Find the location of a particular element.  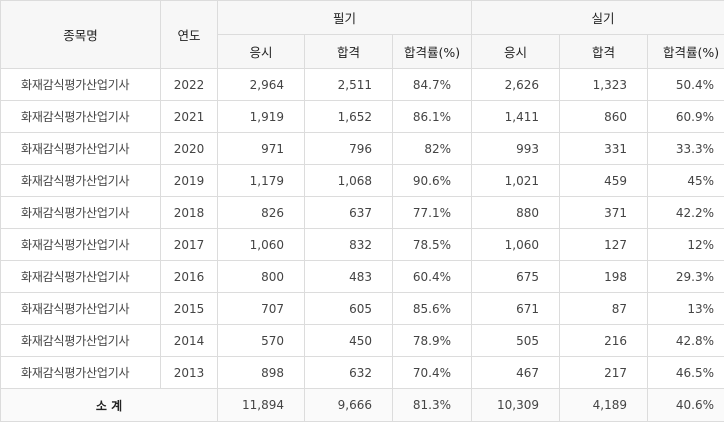

cell-written-rate: 84.7% is located at coordinates (432, 84).